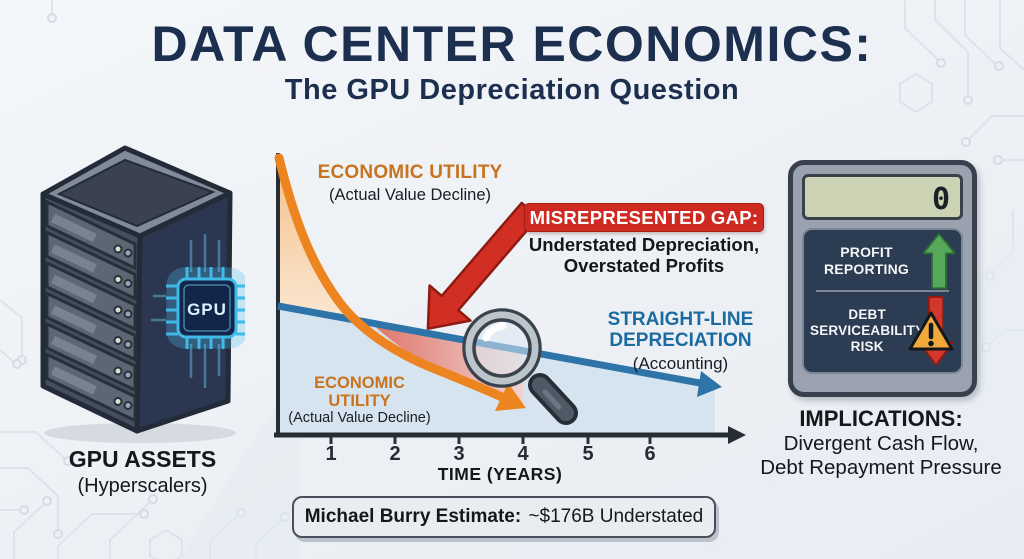  Describe the element at coordinates (447, 364) in the screenshot. I see `gap-area-fill` at that location.